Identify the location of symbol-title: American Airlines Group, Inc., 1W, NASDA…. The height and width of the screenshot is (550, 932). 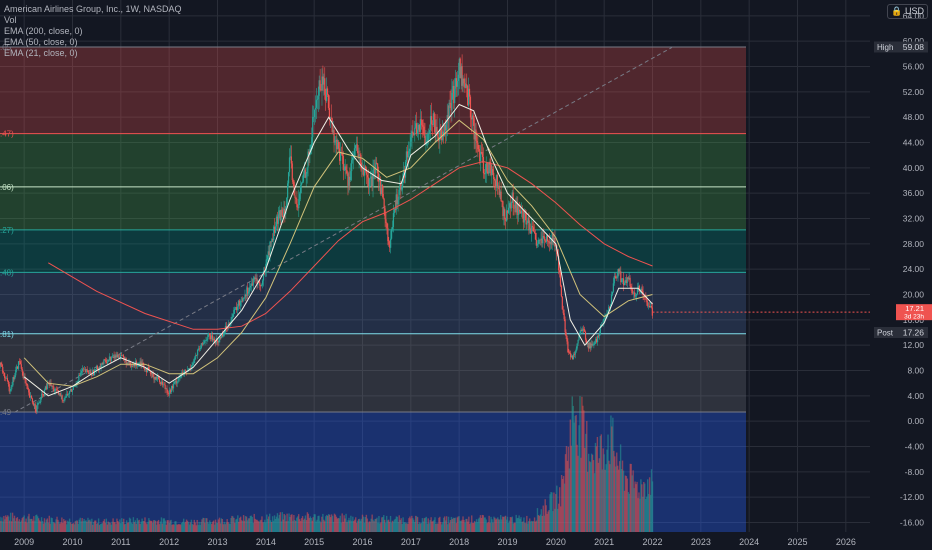
(93, 9).